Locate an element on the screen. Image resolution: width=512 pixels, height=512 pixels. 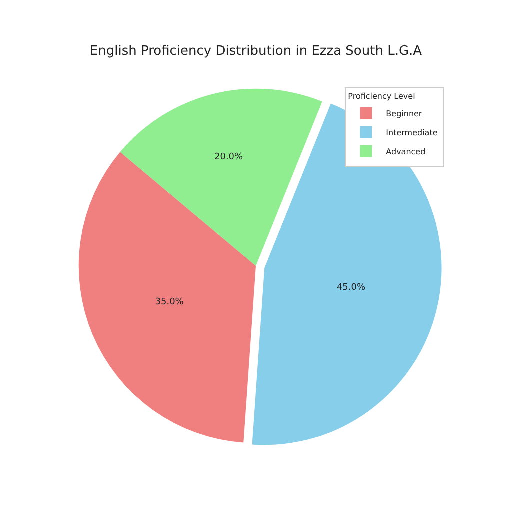
legend-label: Intermediate is located at coordinates (412, 133).